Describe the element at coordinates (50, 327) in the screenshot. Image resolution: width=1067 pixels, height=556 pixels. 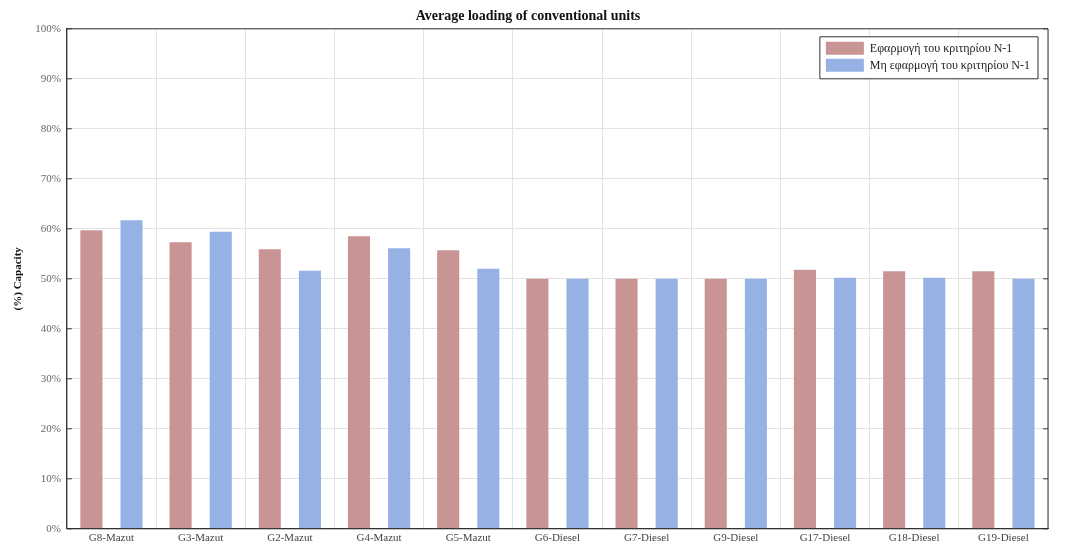
I see `y-tick-label: 40%` at that location.